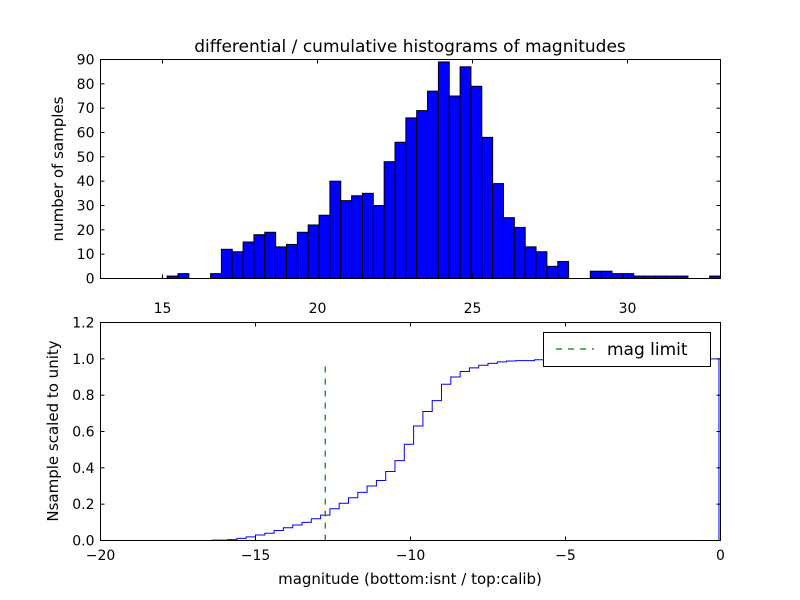 The height and width of the screenshot is (600, 800). I want to click on y-tick-label: 20, so click(86, 231).